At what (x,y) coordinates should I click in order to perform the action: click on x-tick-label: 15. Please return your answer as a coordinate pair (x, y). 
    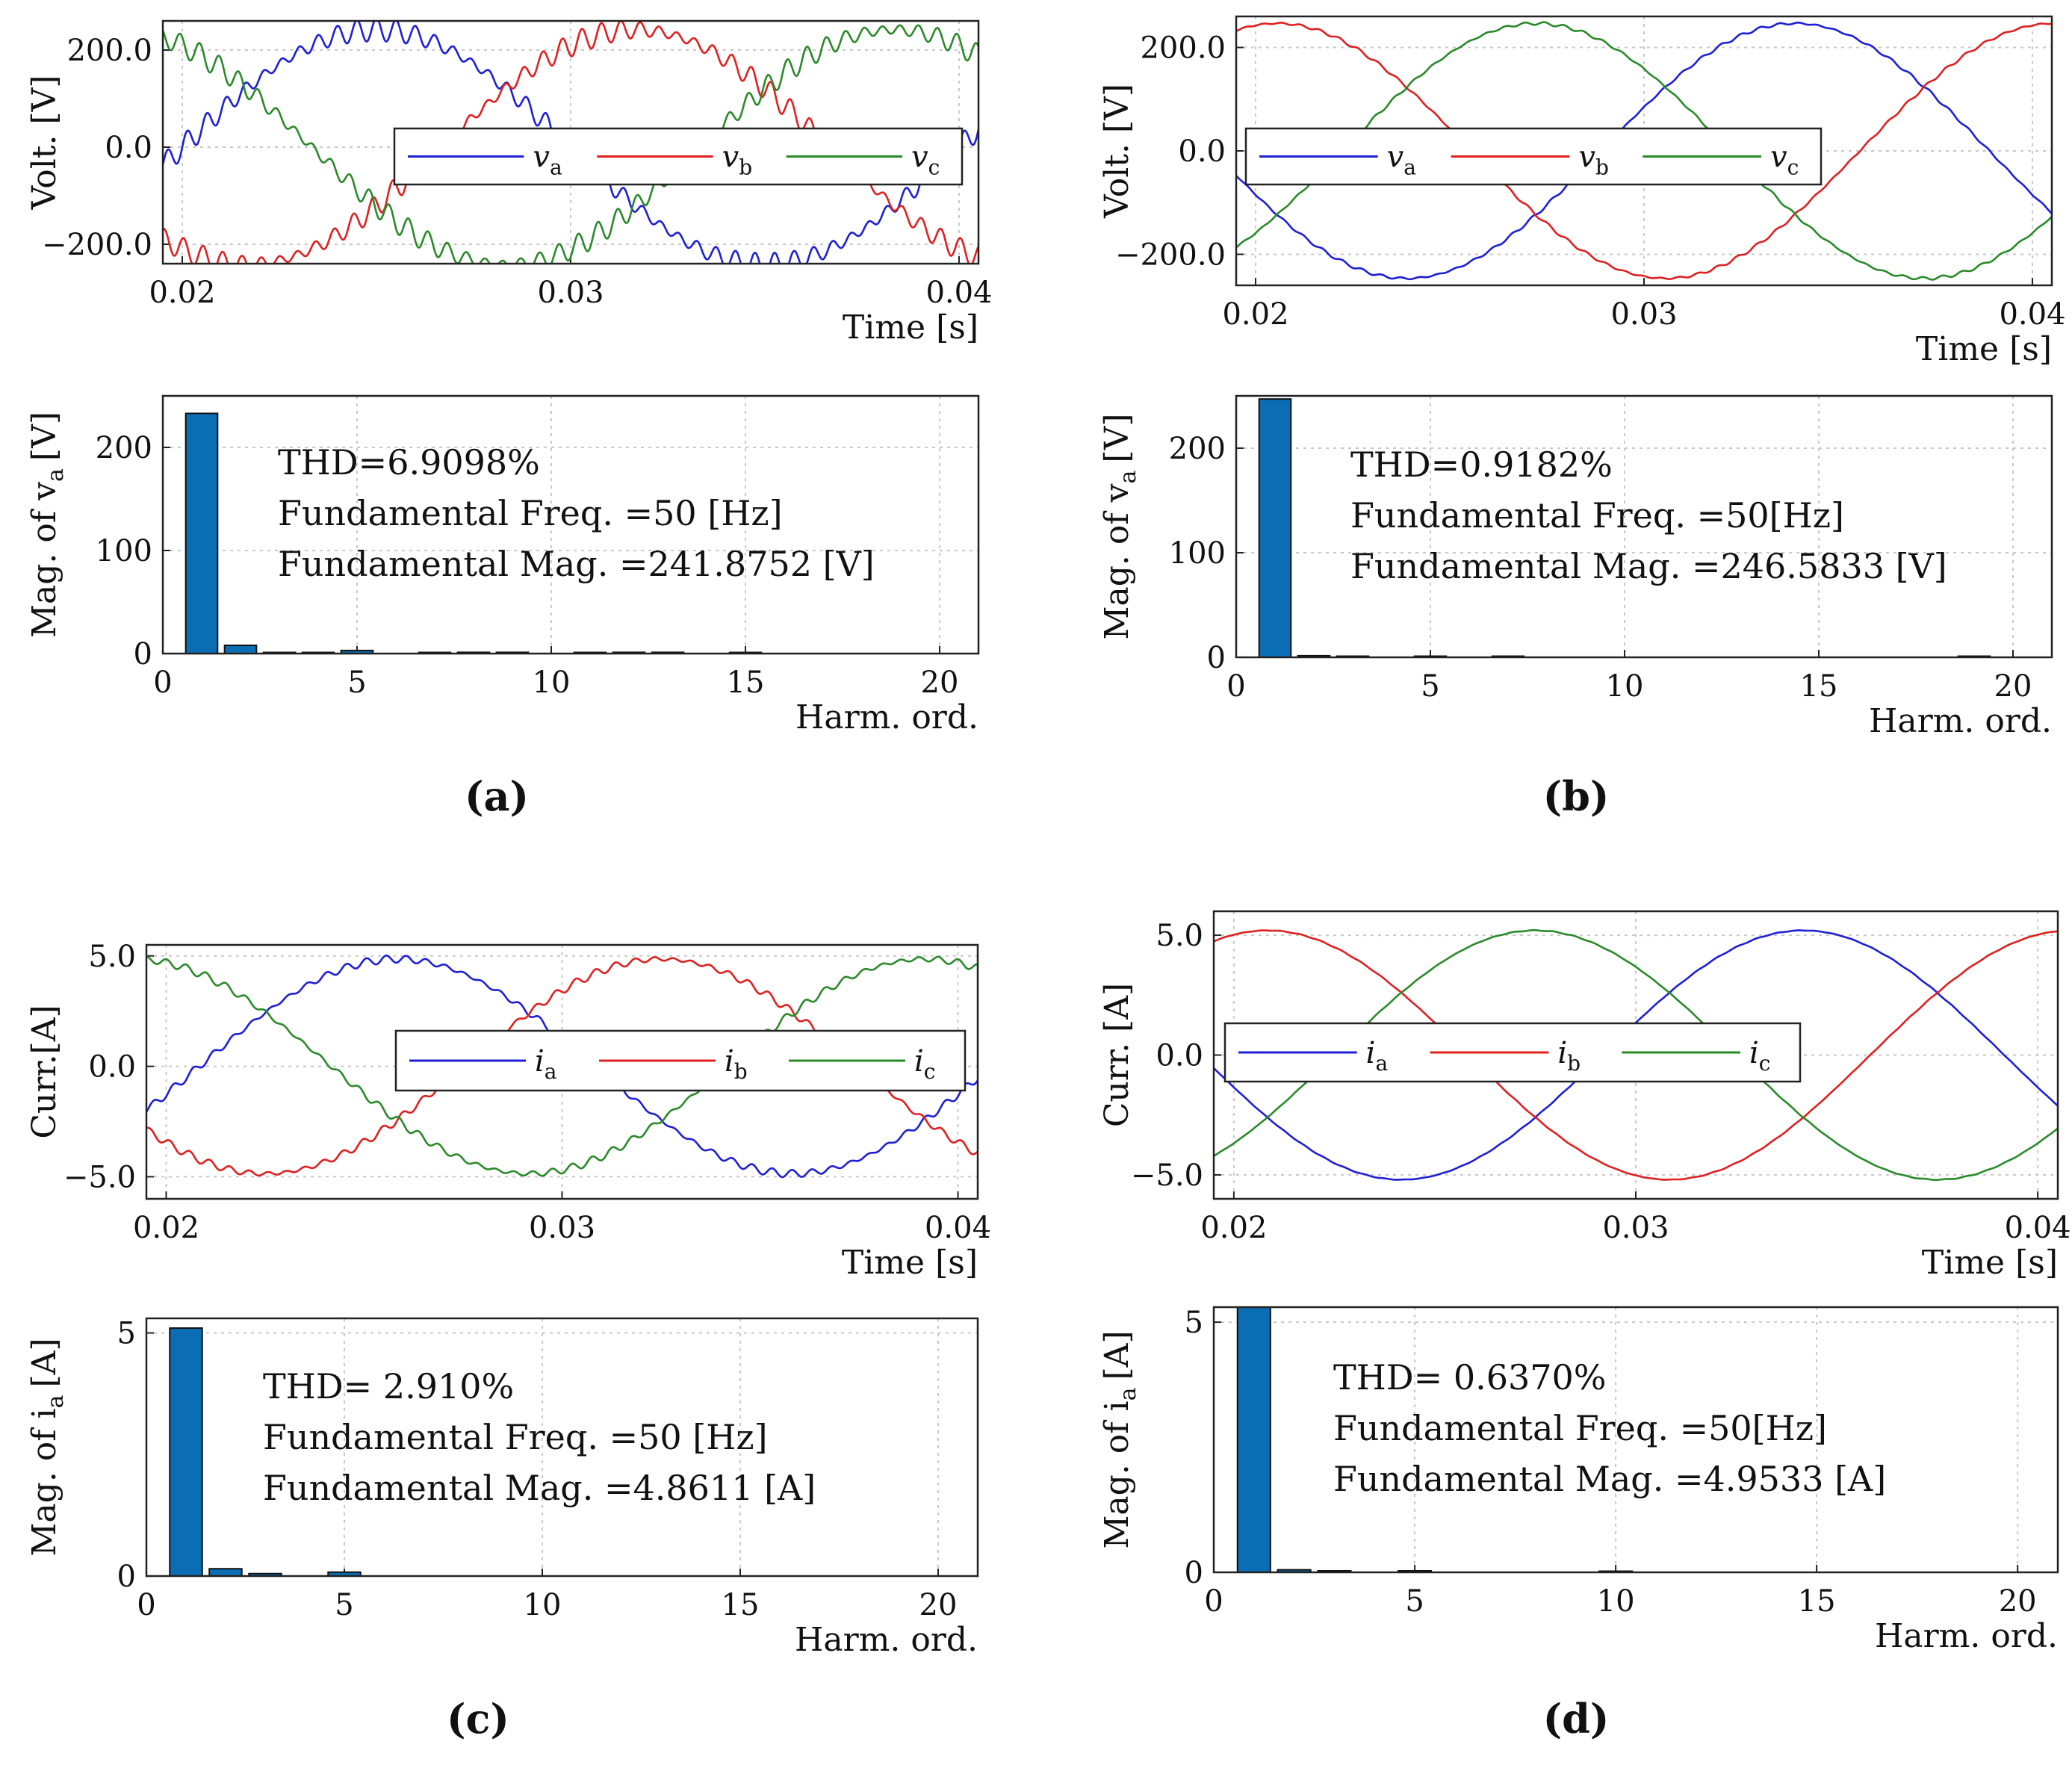
    Looking at the image, I should click on (1817, 1601).